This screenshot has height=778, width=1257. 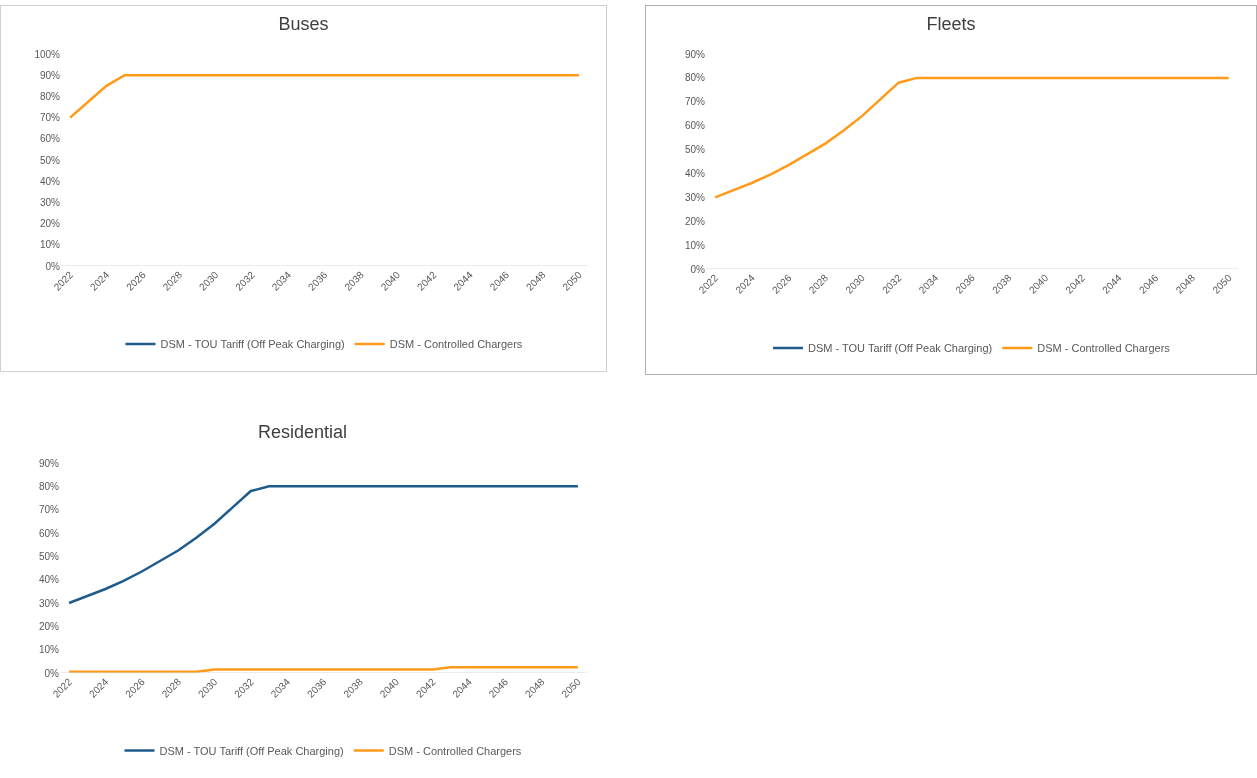 What do you see at coordinates (303, 23) in the screenshot?
I see `chart-title: Buses` at bounding box center [303, 23].